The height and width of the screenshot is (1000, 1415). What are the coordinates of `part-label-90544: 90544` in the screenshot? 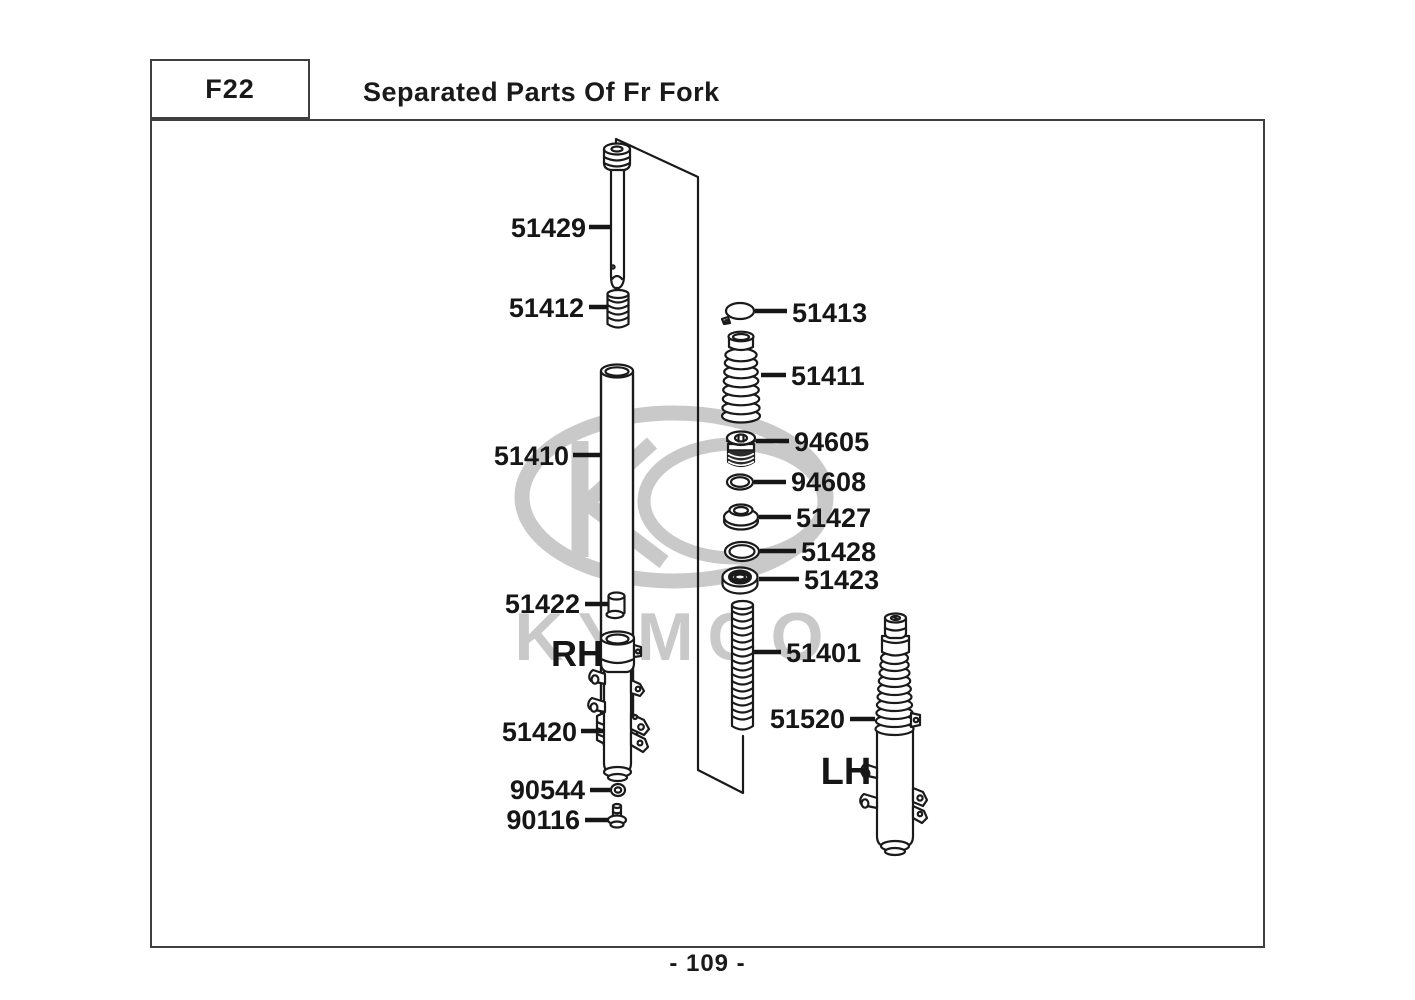 It's located at (547, 790).